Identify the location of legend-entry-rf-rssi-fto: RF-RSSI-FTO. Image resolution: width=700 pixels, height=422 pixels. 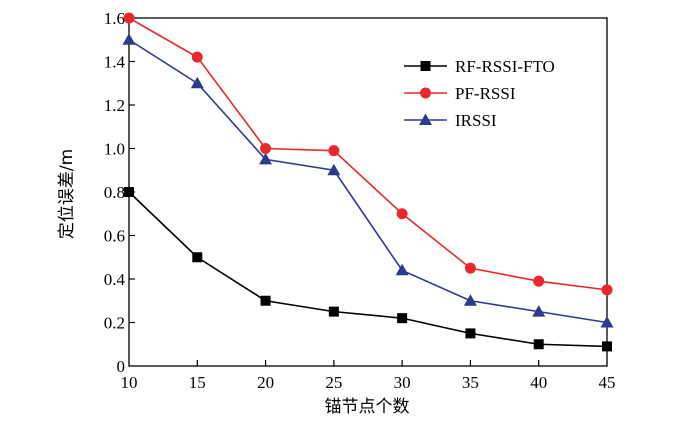
(479, 66).